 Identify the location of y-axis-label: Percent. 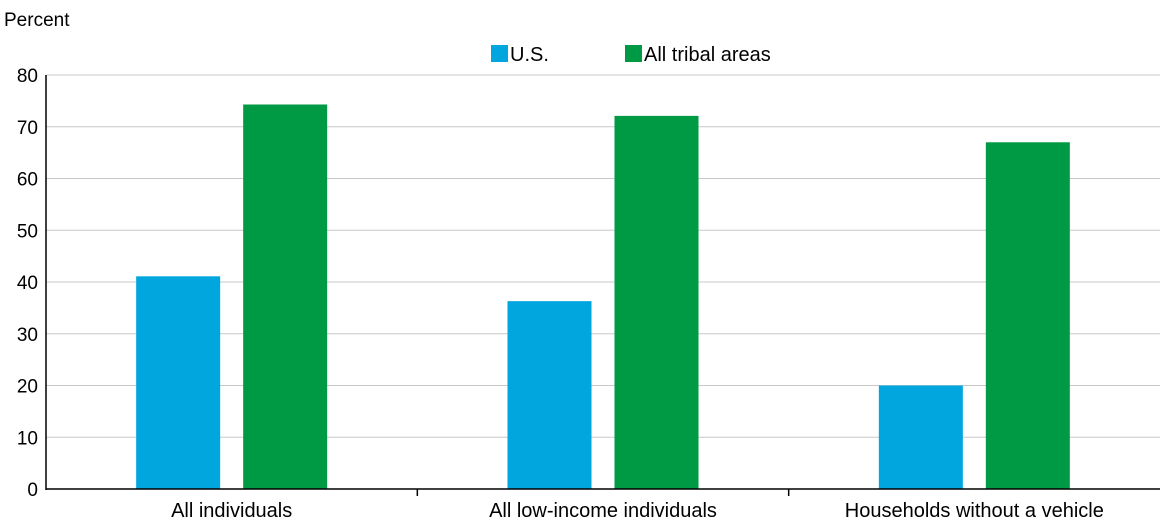
(37, 20).